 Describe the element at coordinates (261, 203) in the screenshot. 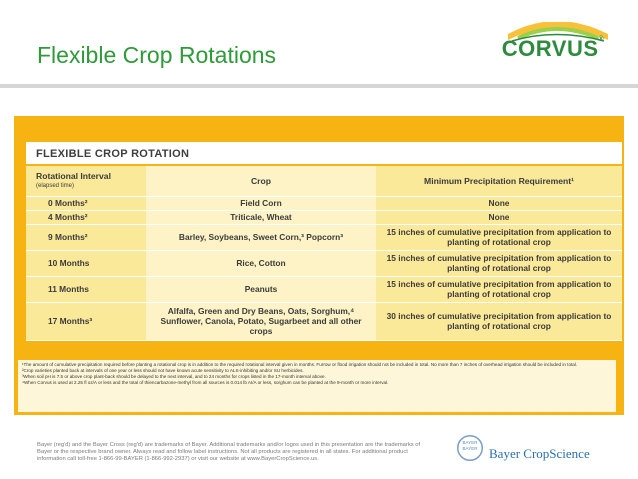

I see `cell-crop: Field Corn` at that location.